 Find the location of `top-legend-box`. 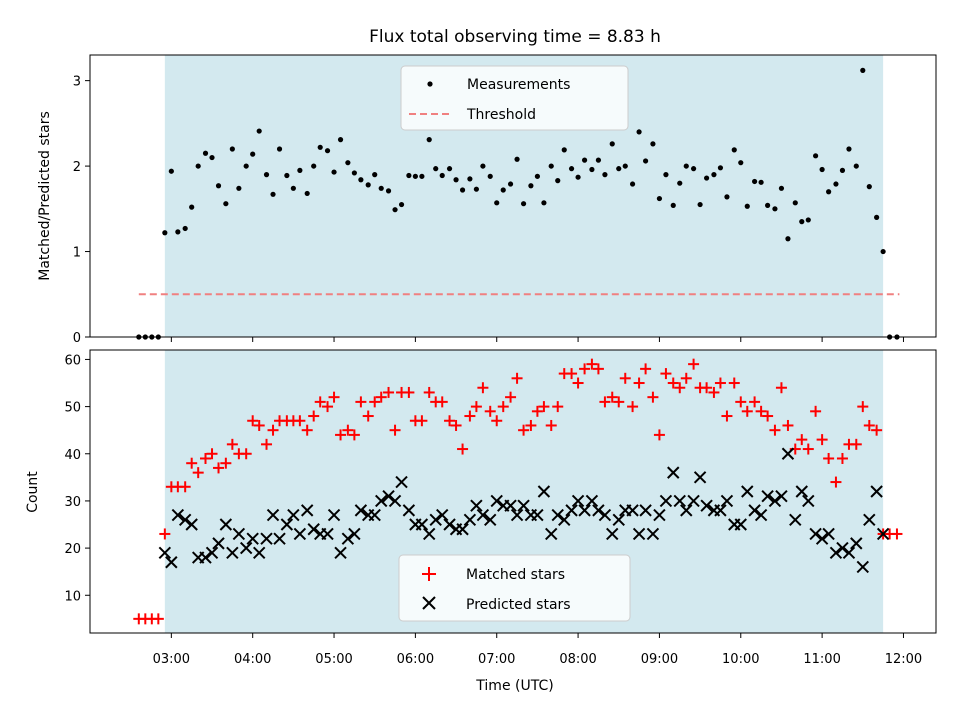

top-legend-box is located at coordinates (514, 98).